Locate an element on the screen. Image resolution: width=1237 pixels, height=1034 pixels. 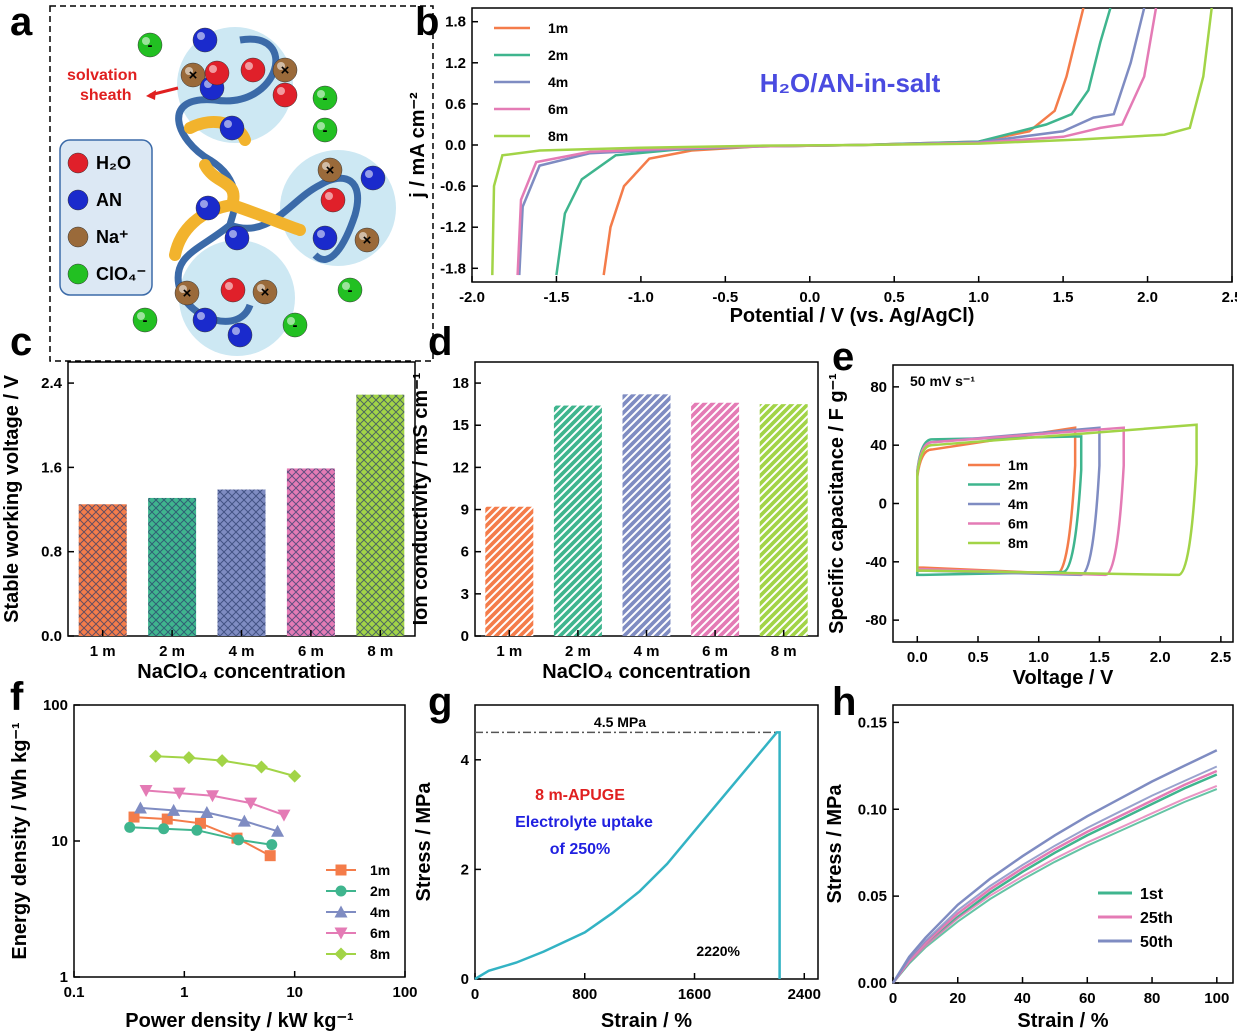
y-tick-label: 0.0 is located at coordinates (51, 636).